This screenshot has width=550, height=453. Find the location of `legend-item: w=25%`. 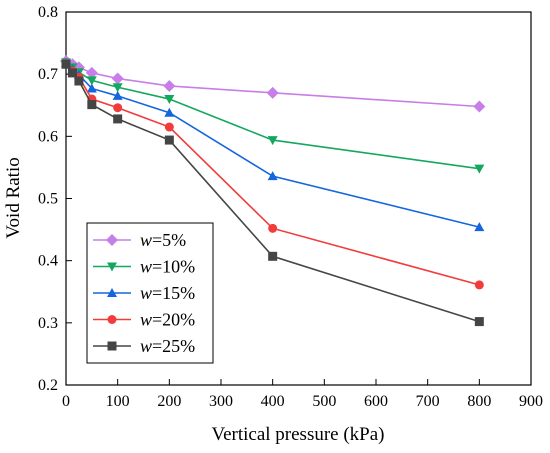

legend-item: w=25% is located at coordinates (144, 346).